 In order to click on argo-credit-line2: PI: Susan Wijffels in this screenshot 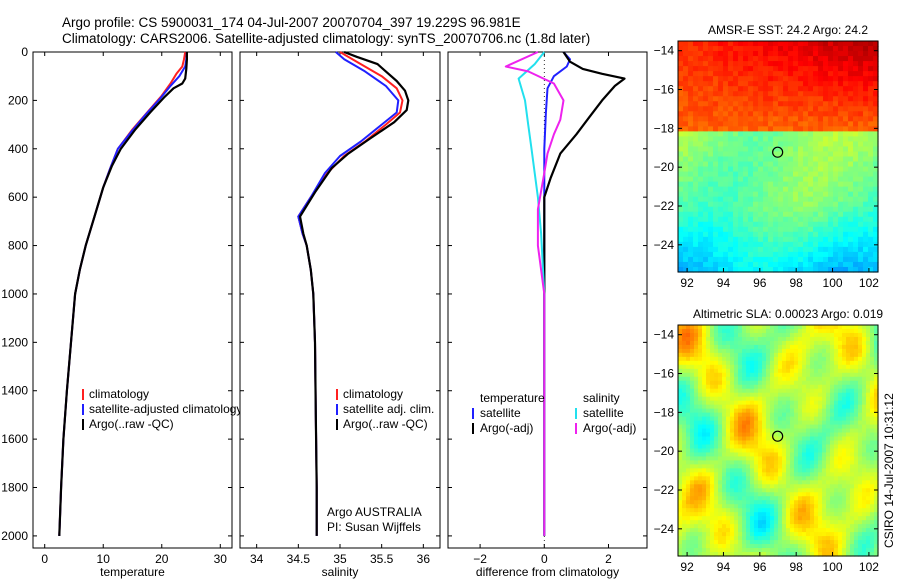, I will do `click(374, 527)`.